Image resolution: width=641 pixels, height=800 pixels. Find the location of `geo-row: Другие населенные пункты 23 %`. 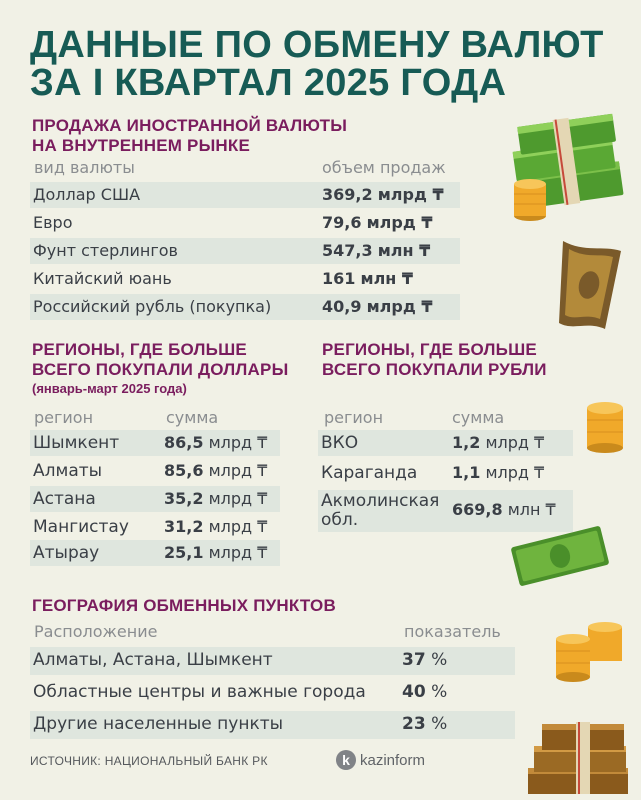

geo-row: Другие населенные пункты 23 % is located at coordinates (272, 725).